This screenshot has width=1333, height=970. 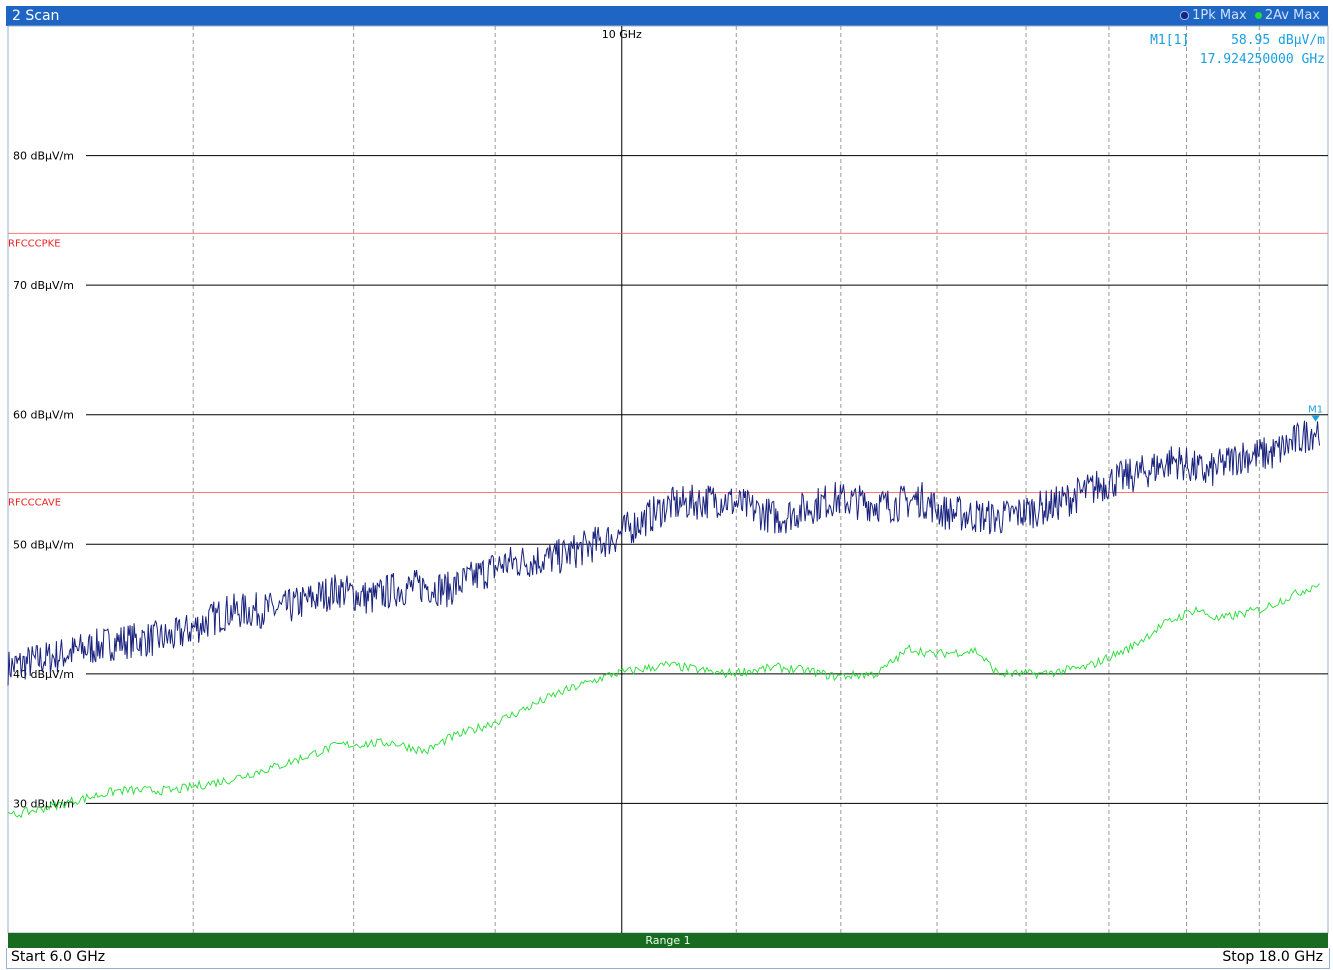 What do you see at coordinates (43, 415) in the screenshot?
I see `y-tick-label: 60 dBµV/m` at bounding box center [43, 415].